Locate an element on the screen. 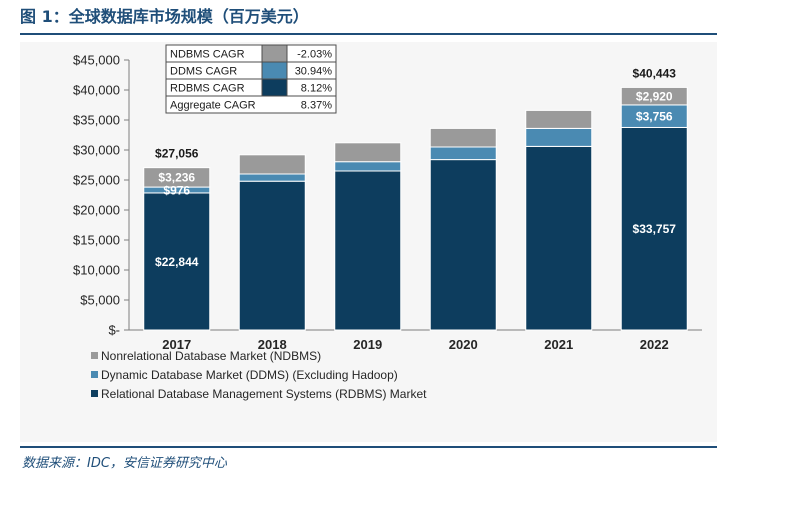 The width and height of the screenshot is (801, 511). y-tick-label: $20,000 is located at coordinates (96, 210).